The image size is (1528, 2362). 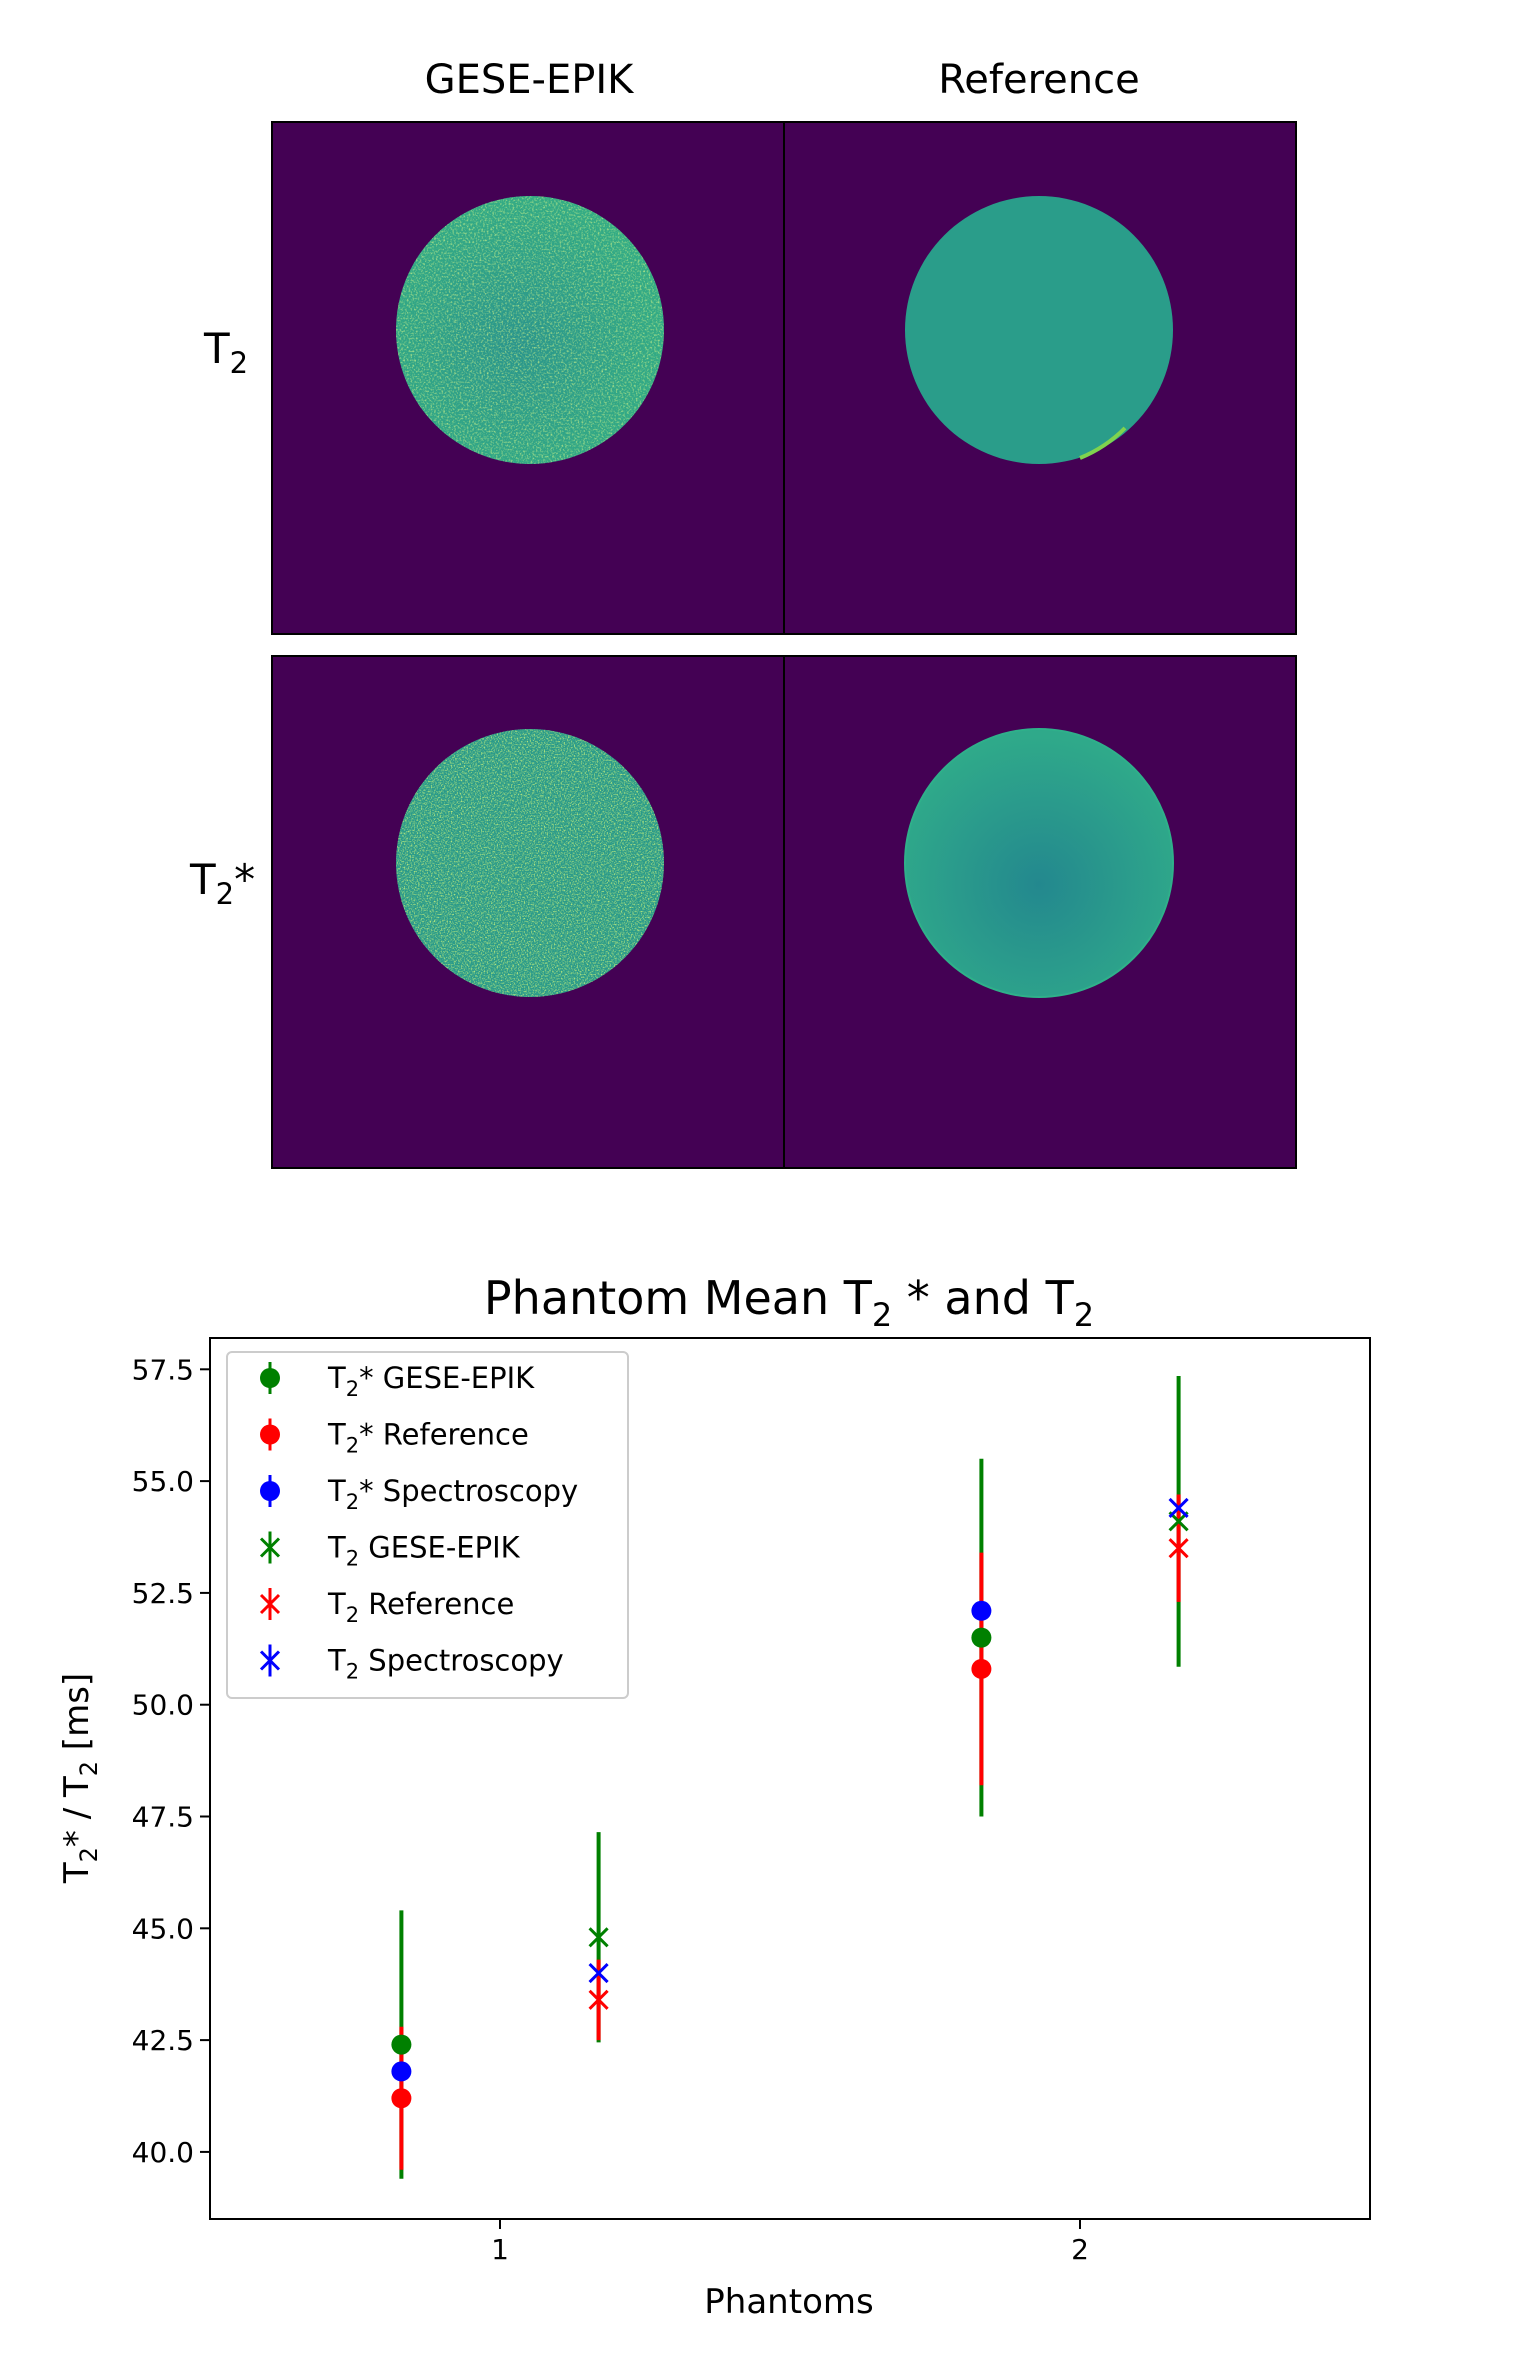 I want to click on x-tick-label: 1, so click(x=500, y=2249).